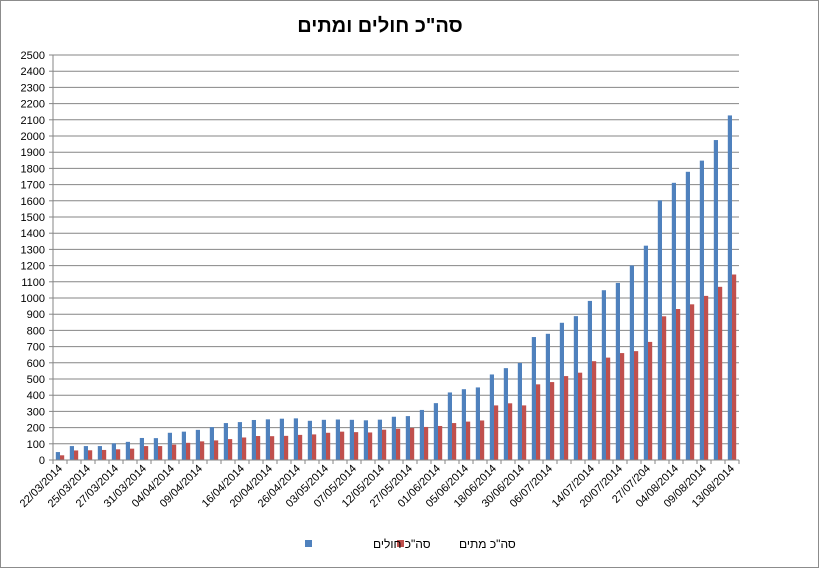 The width and height of the screenshot is (819, 568). I want to click on y-tick-label: 1800, so click(33, 169).